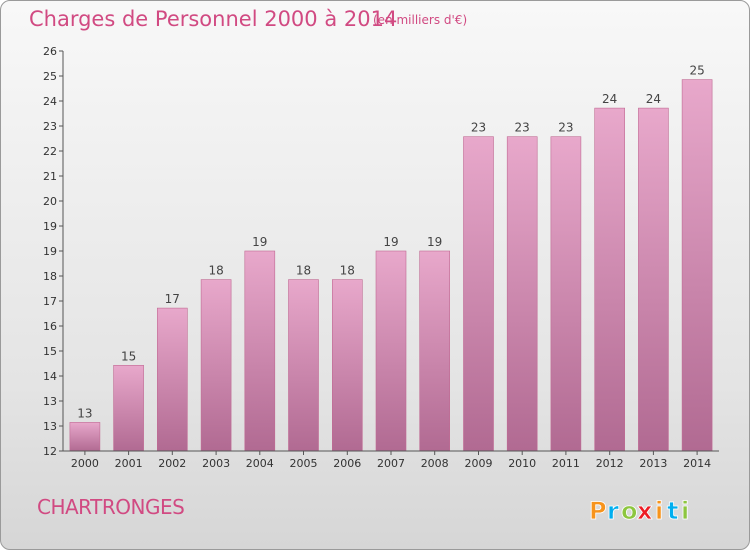 The image size is (750, 550). I want to click on data-label-2007: 19, so click(390, 242).